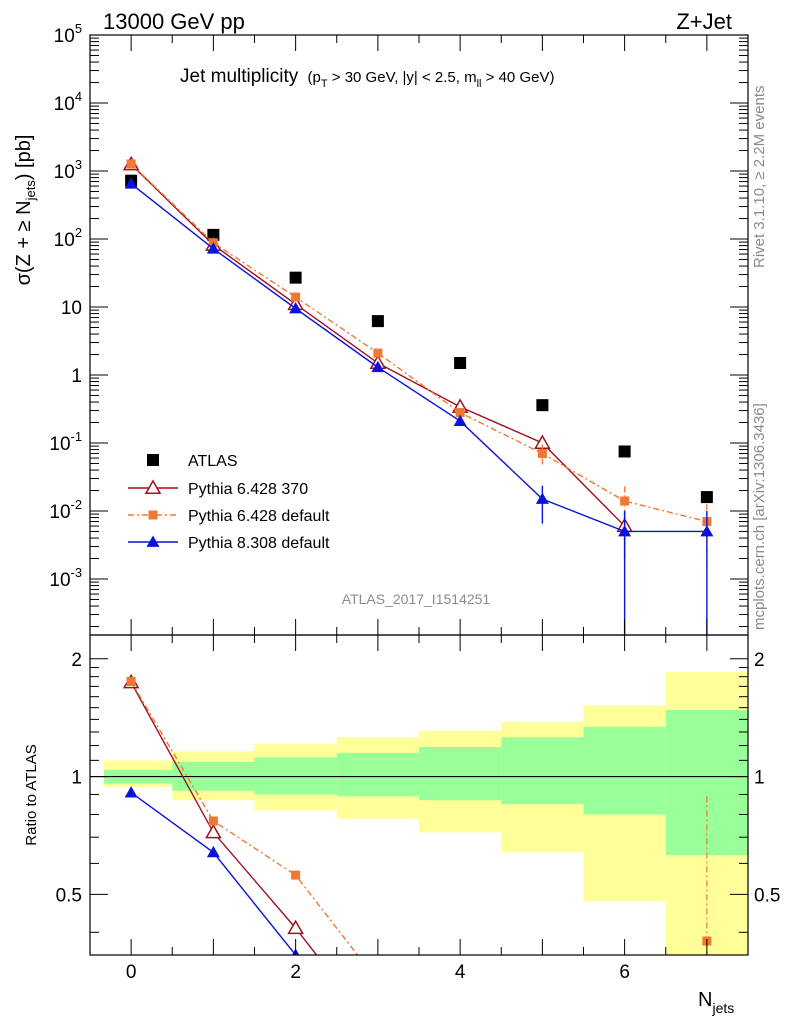  I want to click on ratio-y-tick-label: 2, so click(76, 660).